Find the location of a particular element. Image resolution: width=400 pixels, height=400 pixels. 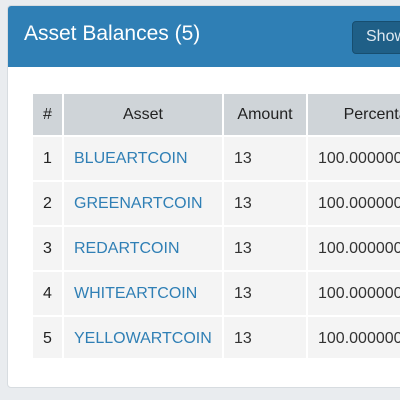

column-header-index: # is located at coordinates (47, 114).